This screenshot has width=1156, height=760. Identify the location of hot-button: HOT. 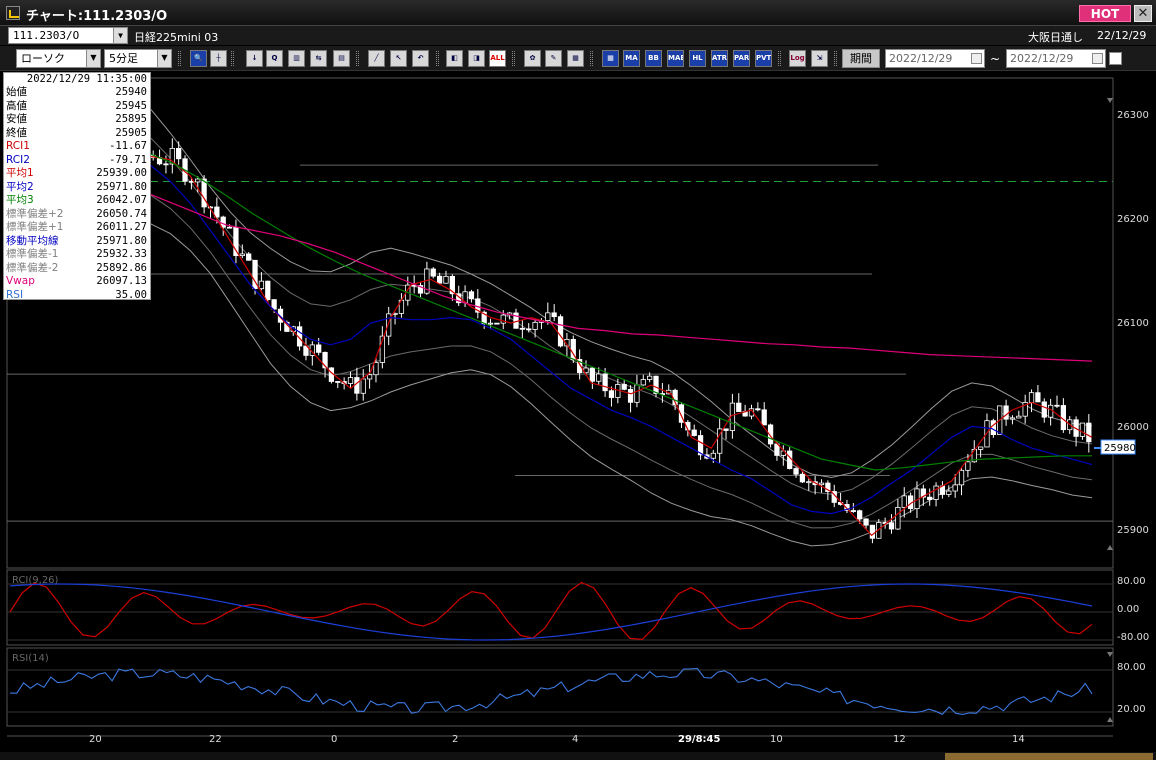
(1105, 13).